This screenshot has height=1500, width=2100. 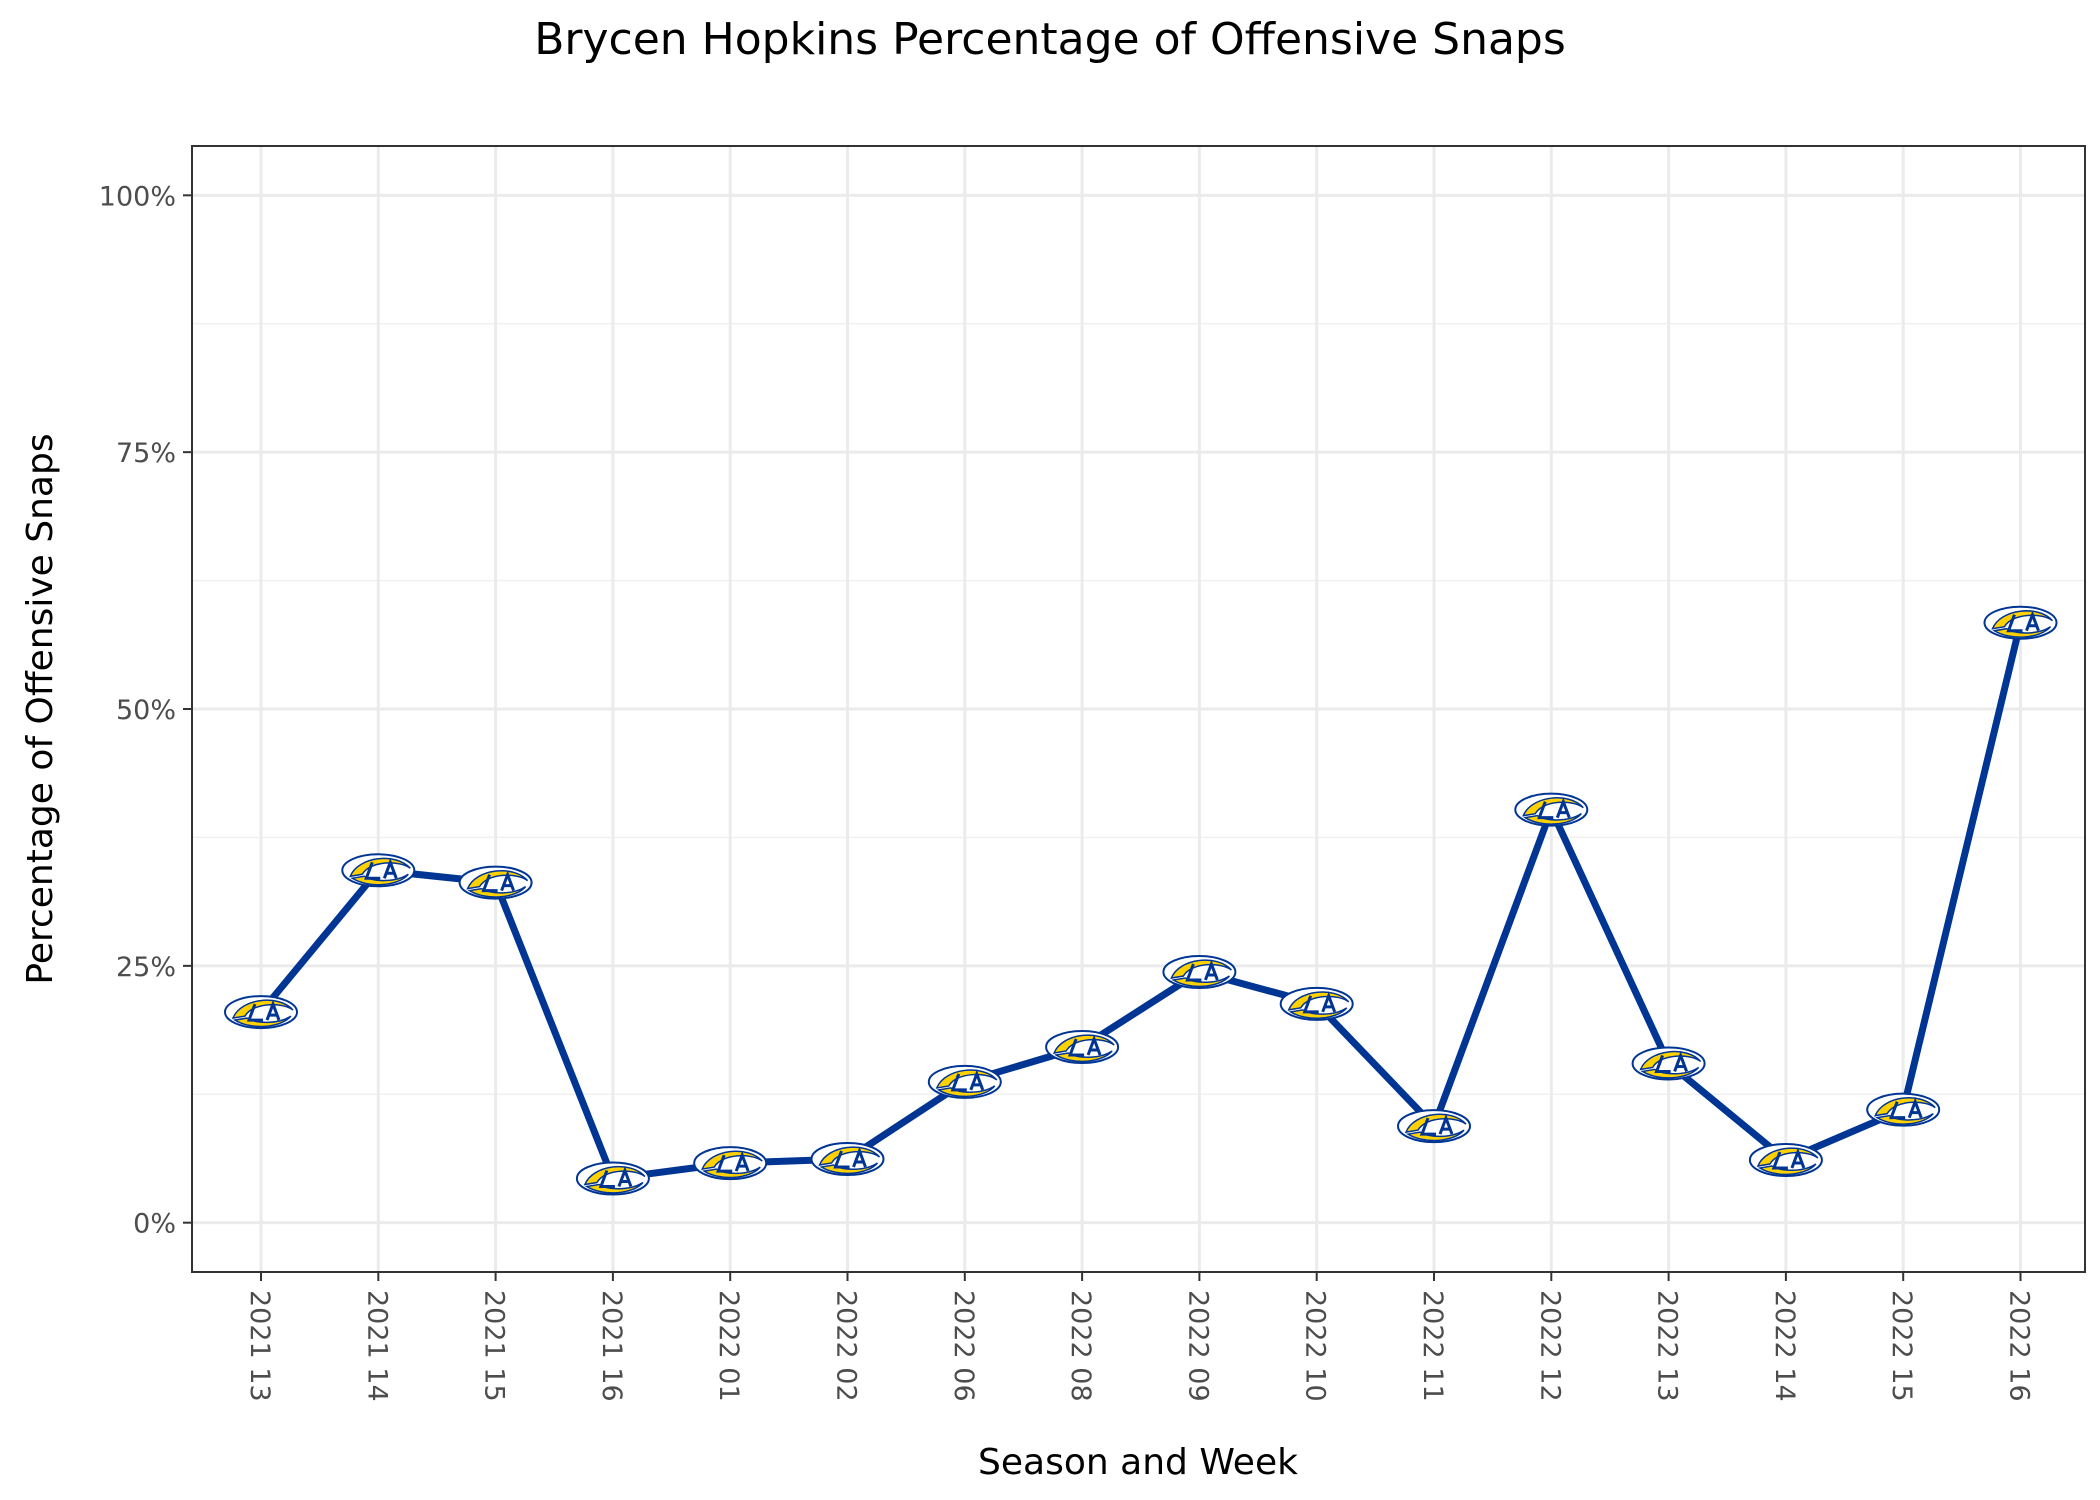 I want to click on x-tick-label: 2022 10, so click(x=1315, y=1346).